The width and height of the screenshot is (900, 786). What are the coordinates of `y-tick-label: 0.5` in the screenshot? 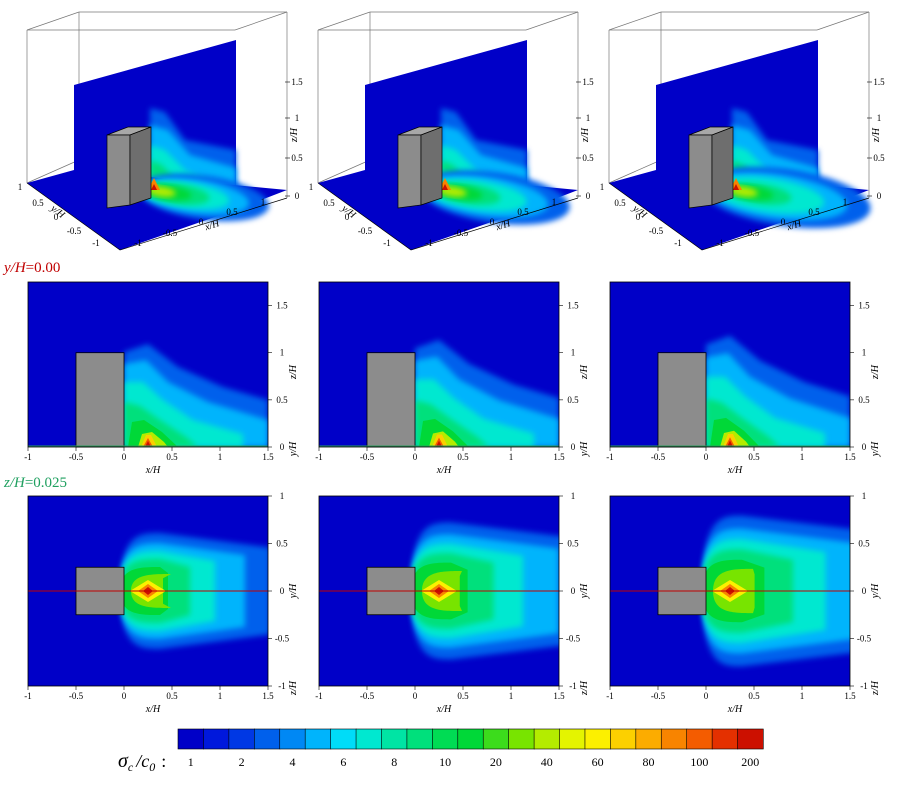 It's located at (573, 544).